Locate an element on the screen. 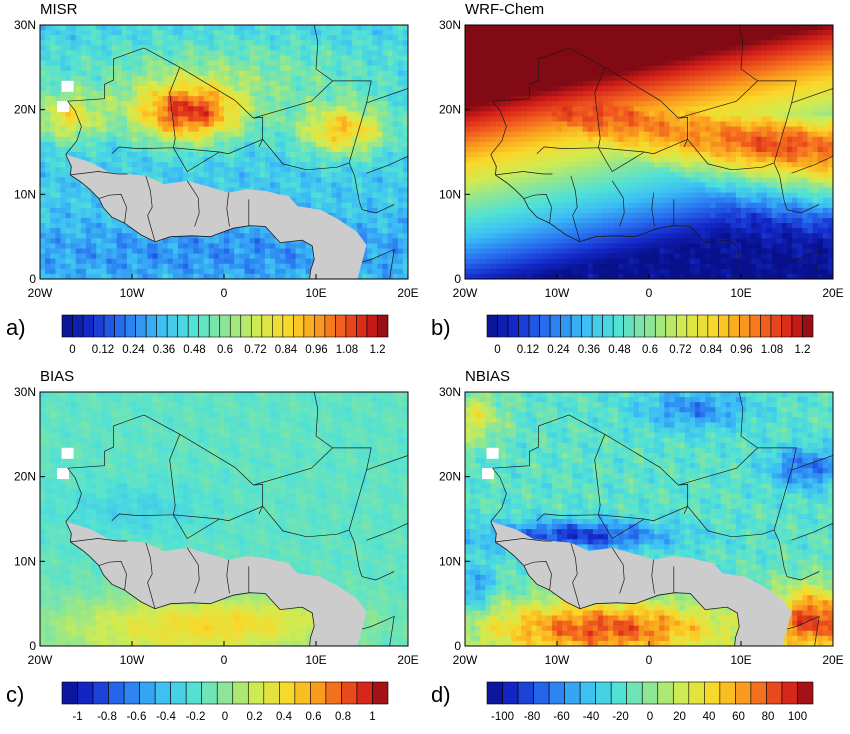  colorbar-swatch is located at coordinates (235, 326).